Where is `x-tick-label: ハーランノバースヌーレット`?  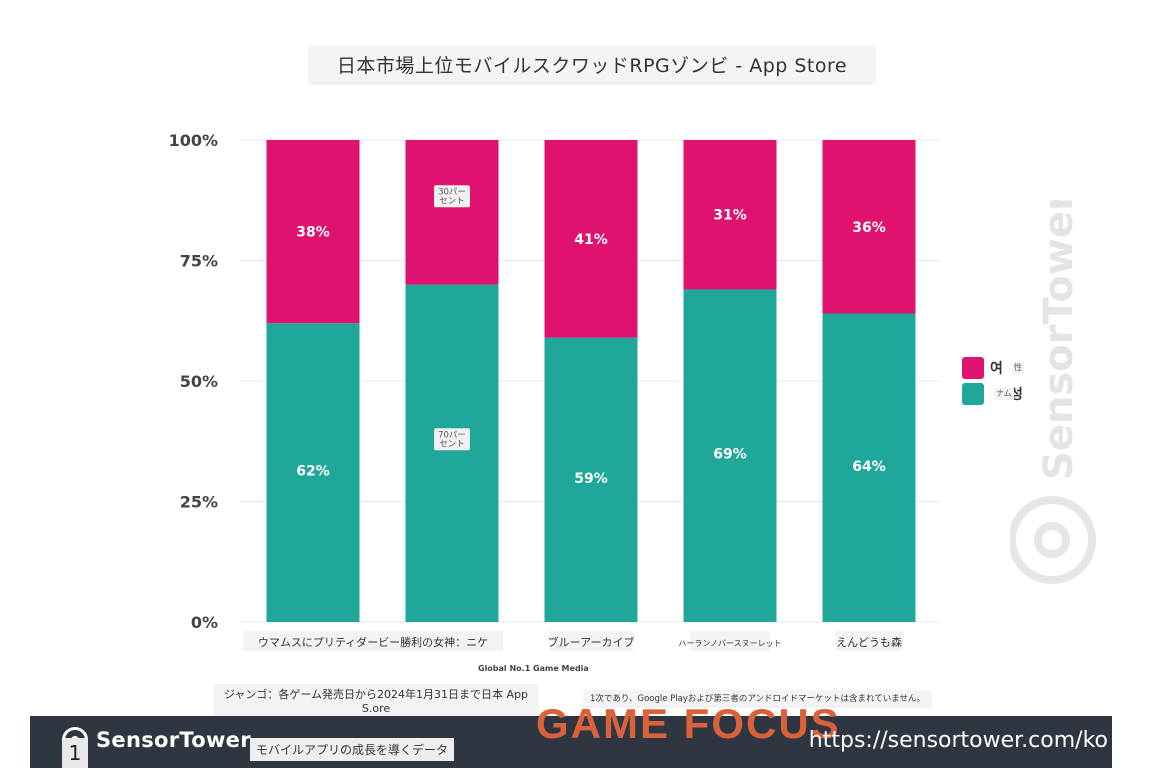 x-tick-label: ハーランノバースヌーレット is located at coordinates (730, 641).